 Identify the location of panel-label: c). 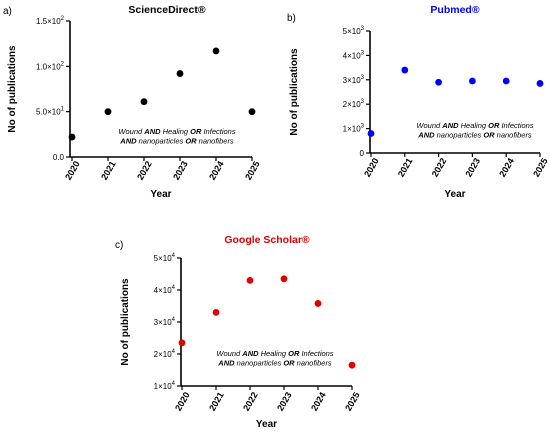
(119, 245).